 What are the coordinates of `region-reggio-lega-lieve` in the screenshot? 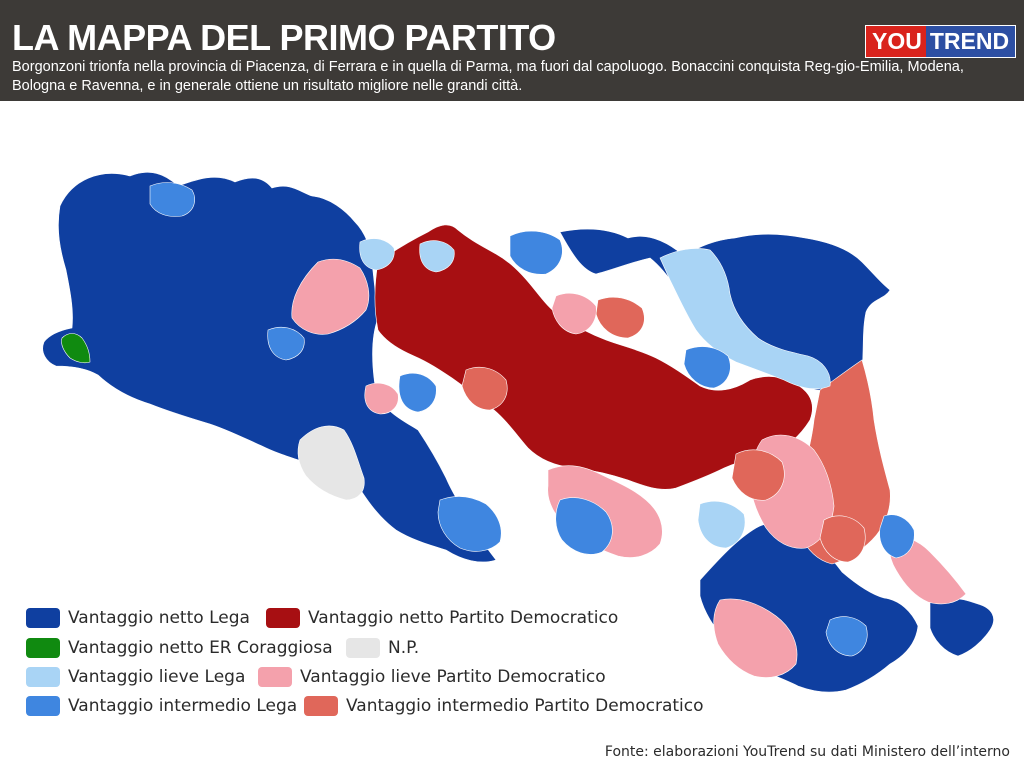 It's located at (437, 256).